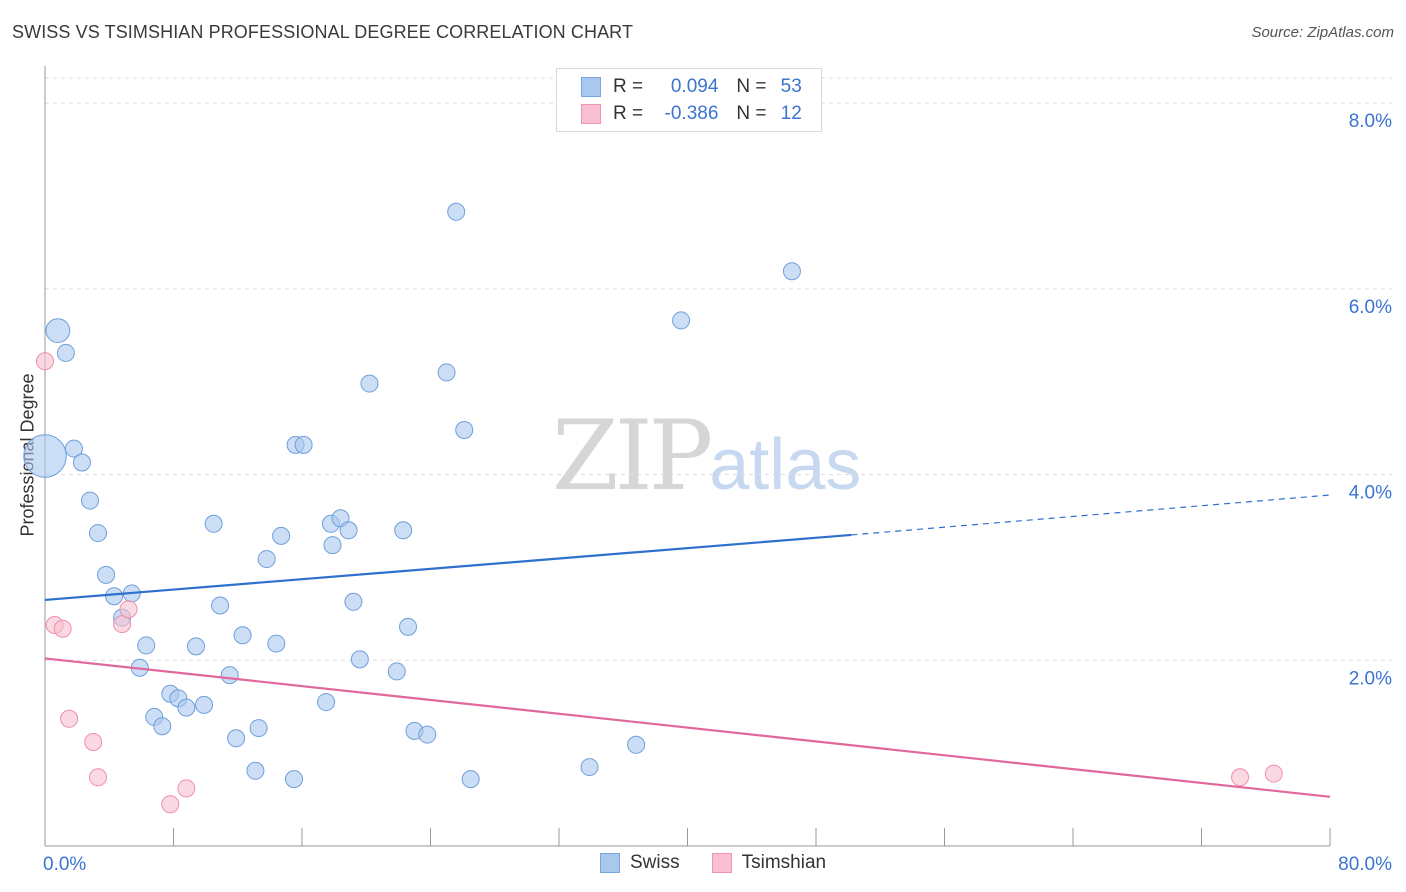  What do you see at coordinates (1370, 493) in the screenshot?
I see `y-tick-label: 4.0%` at bounding box center [1370, 493].